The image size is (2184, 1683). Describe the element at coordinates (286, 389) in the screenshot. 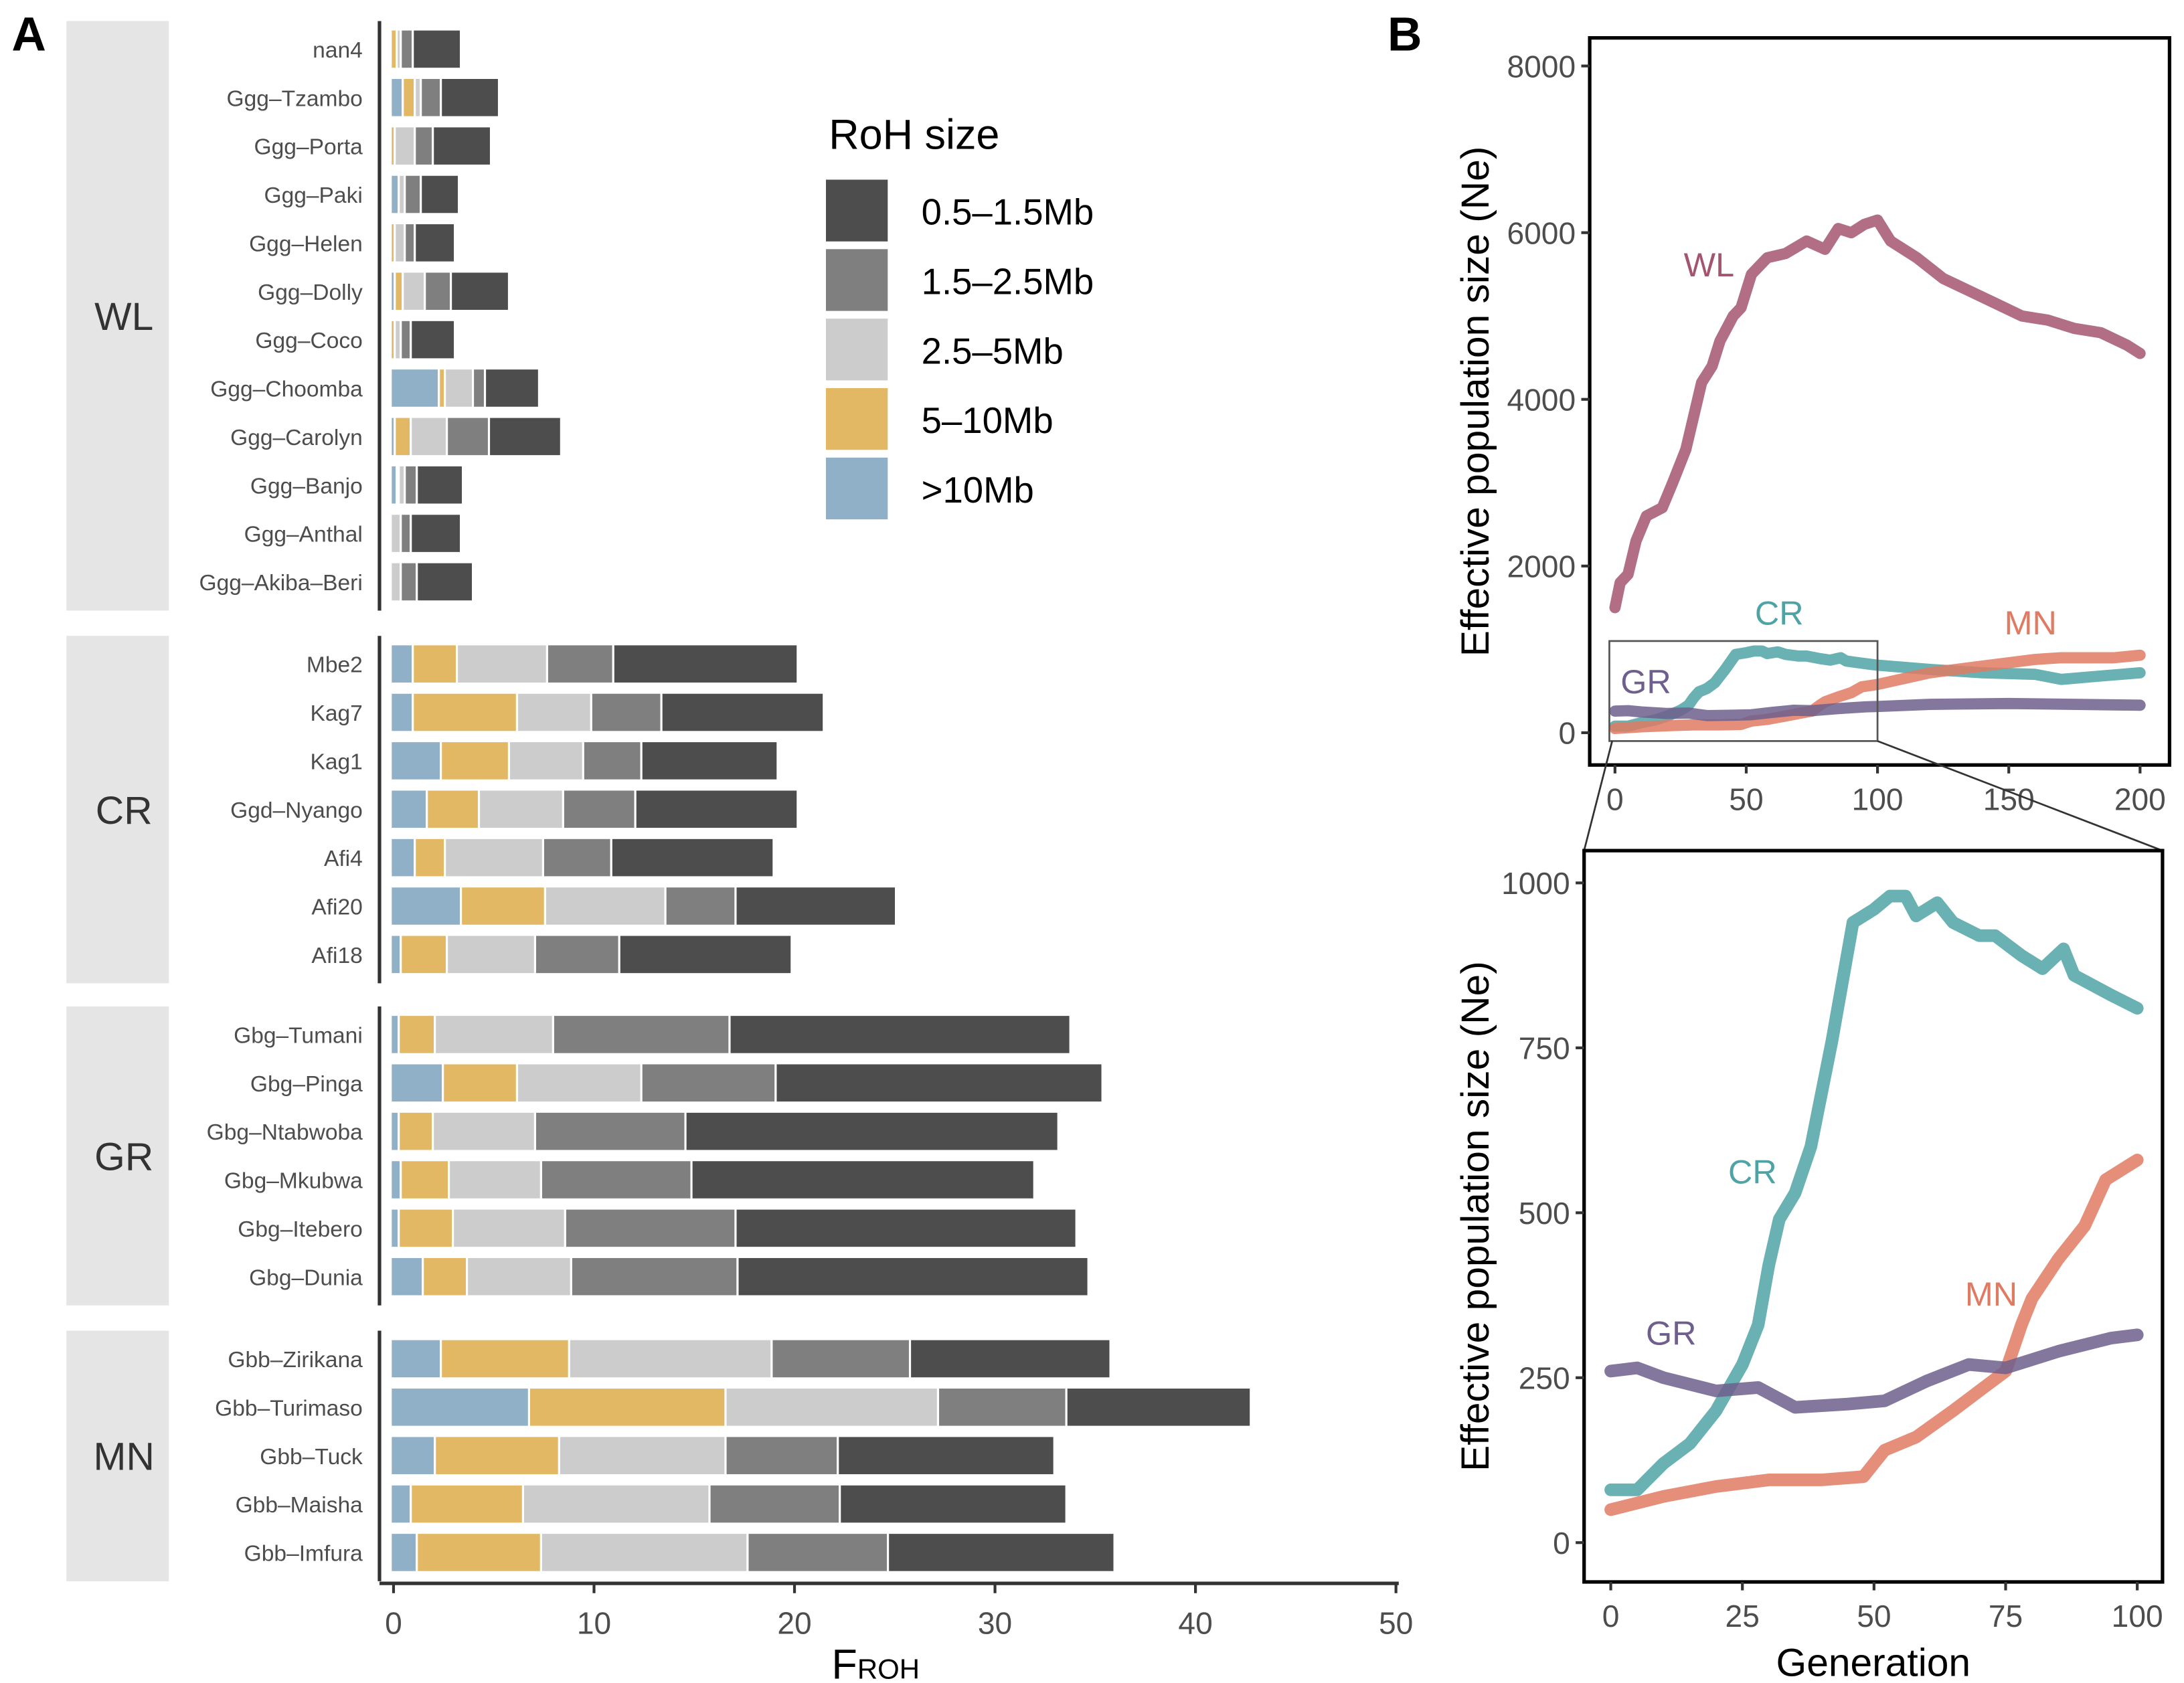

I see `sample-label: Ggg–Choomba` at that location.